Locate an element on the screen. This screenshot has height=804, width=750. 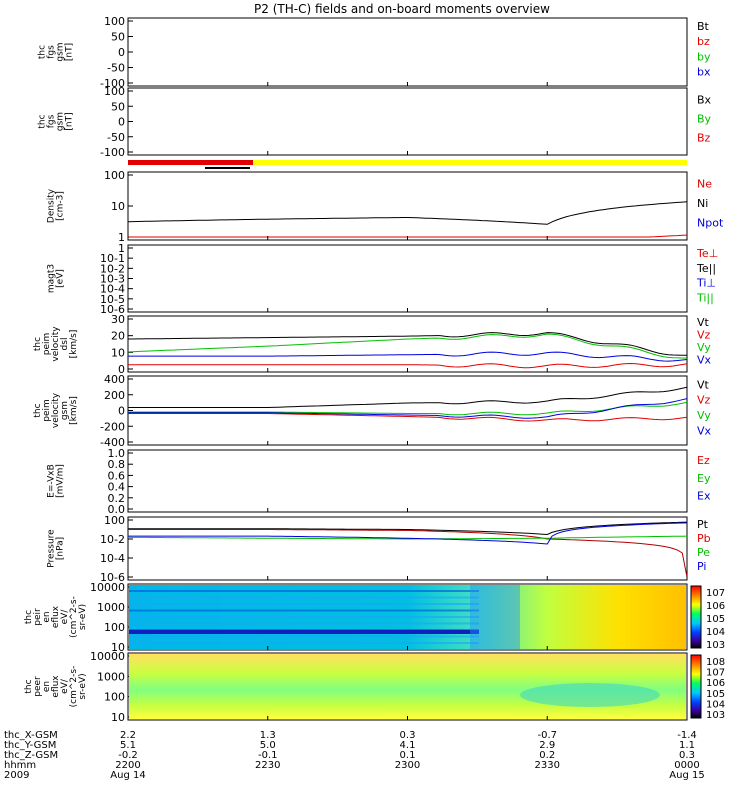
legend-by: By is located at coordinates (704, 118).